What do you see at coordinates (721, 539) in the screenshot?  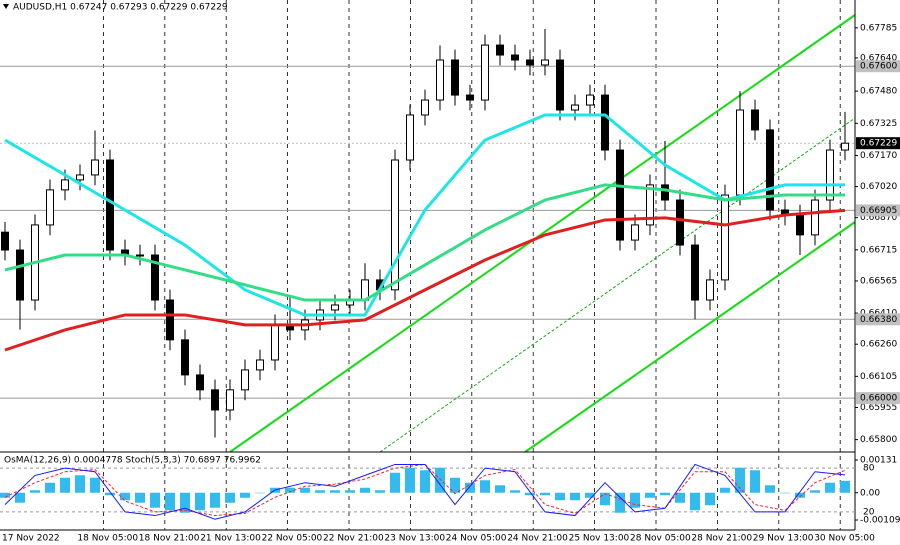 I see `x-tick-label: 28 Nov 21:00` at bounding box center [721, 539].